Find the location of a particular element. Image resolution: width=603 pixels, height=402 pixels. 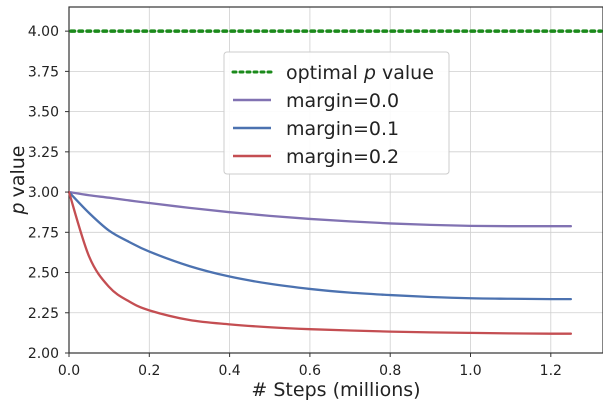

legend-label-margin-0-1: margin=0.1 is located at coordinates (342, 129).